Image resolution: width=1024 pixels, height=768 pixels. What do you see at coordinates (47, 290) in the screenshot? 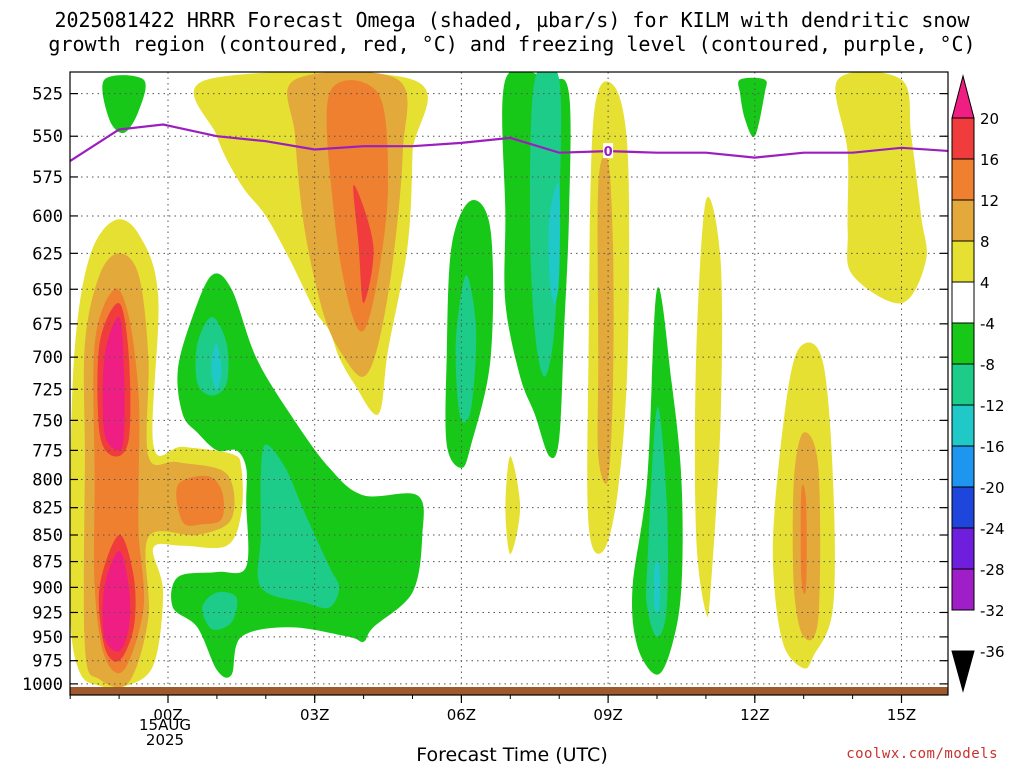
I see `y-tick-label-650: 650` at bounding box center [47, 290].